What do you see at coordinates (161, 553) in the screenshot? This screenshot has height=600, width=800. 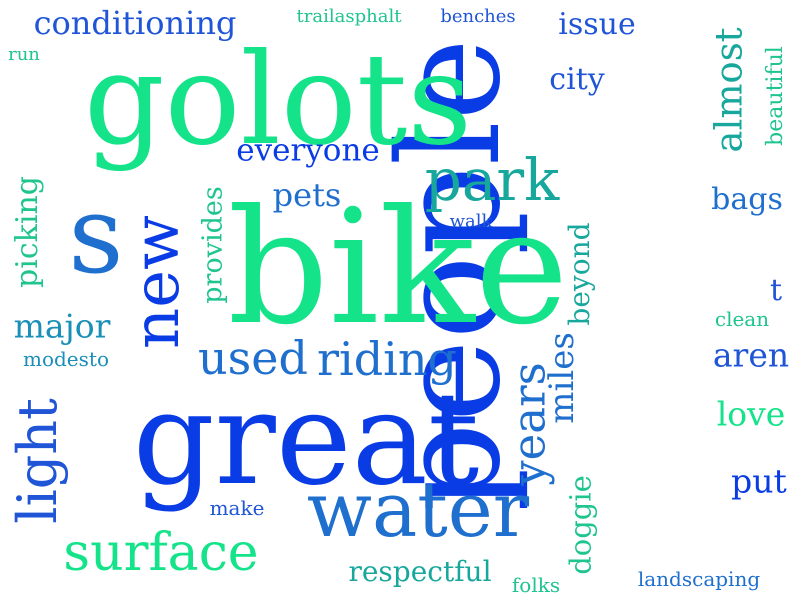 I see `word-surface: surface` at bounding box center [161, 553].